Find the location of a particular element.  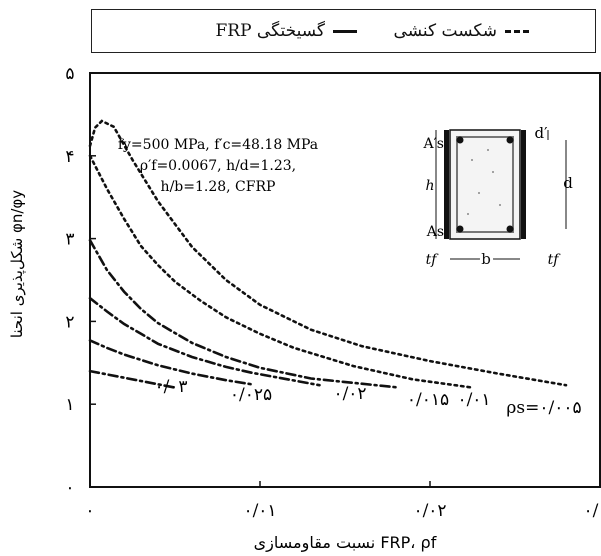

x-axis-title: نسبت مقاومسازی FRP، ρf is located at coordinates (345, 543).